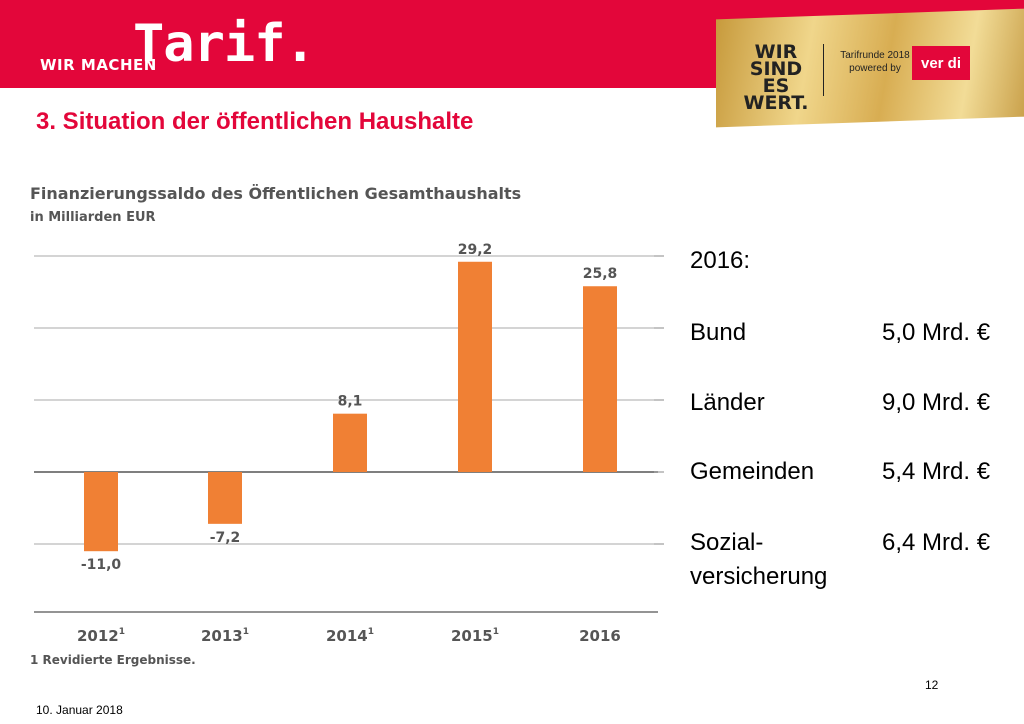 The height and width of the screenshot is (724, 1024). What do you see at coordinates (600, 636) in the screenshot?
I see `x-tick-label: 2016` at bounding box center [600, 636].